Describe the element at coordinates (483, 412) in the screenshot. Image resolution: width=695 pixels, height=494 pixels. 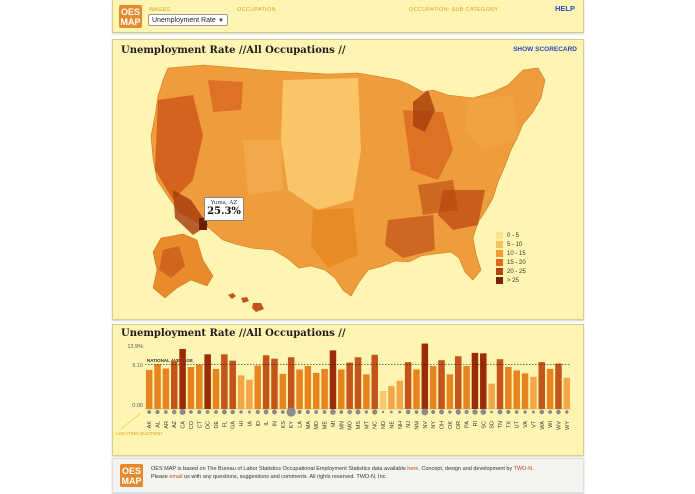
I see `lq-dot-sc` at that location.